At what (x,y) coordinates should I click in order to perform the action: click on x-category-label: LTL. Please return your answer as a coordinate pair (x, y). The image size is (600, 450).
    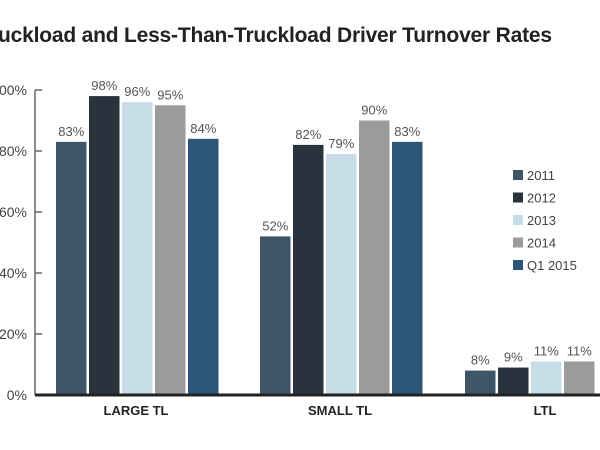
    Looking at the image, I should click on (545, 410).